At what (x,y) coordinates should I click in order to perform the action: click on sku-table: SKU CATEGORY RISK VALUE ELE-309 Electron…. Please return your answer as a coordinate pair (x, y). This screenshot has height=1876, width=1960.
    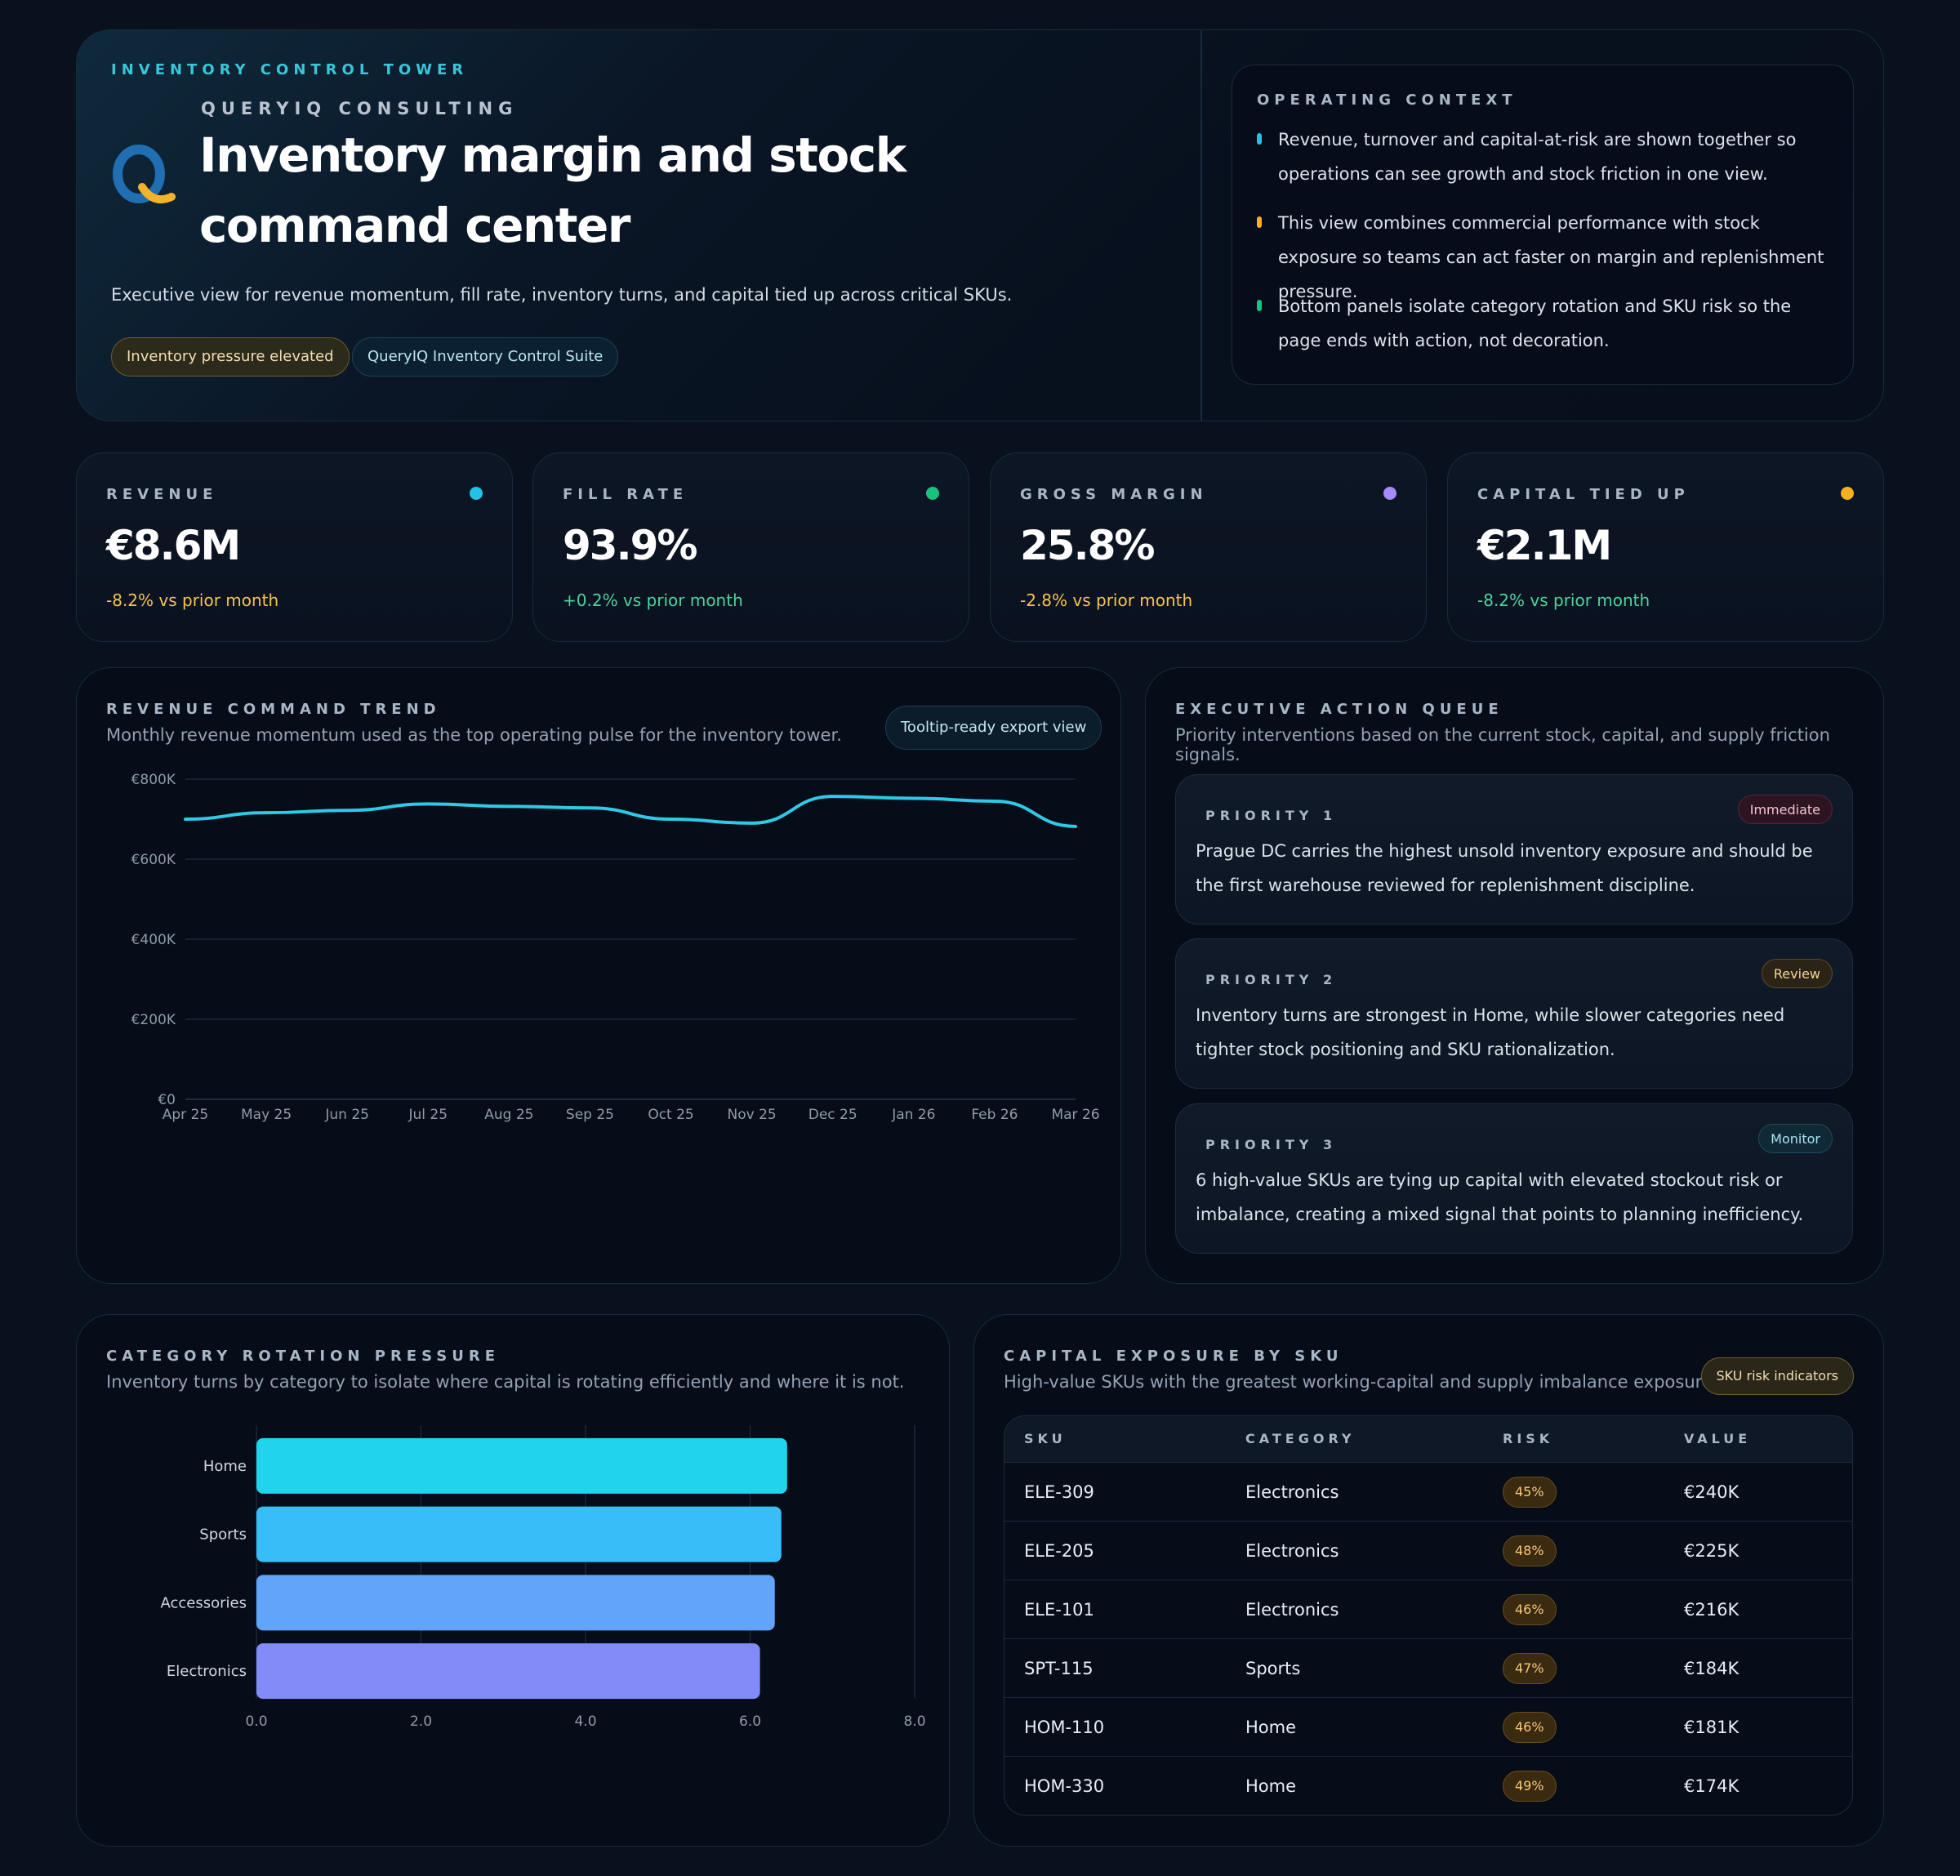
    Looking at the image, I should click on (1428, 1616).